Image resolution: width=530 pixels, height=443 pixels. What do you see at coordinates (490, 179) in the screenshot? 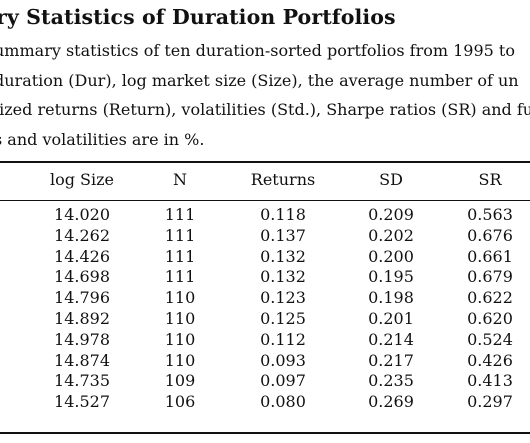
I see `header-sr: SR` at bounding box center [490, 179].